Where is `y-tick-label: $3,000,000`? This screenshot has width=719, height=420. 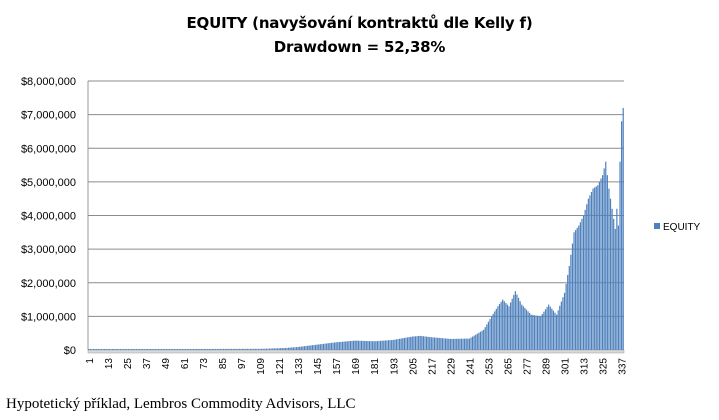 y-tick-label: $3,000,000 is located at coordinates (48, 250).